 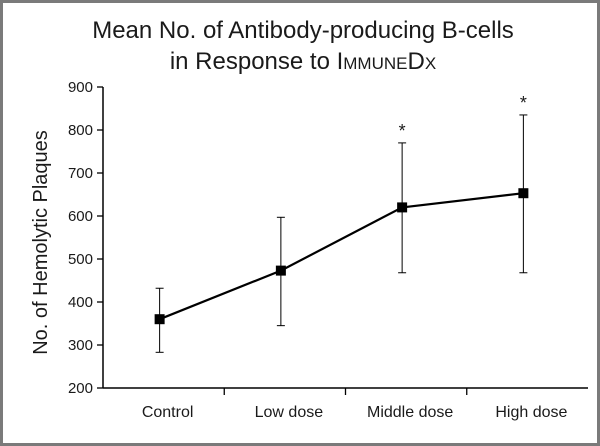 I want to click on x-tick-label: High dose, so click(x=531, y=412).